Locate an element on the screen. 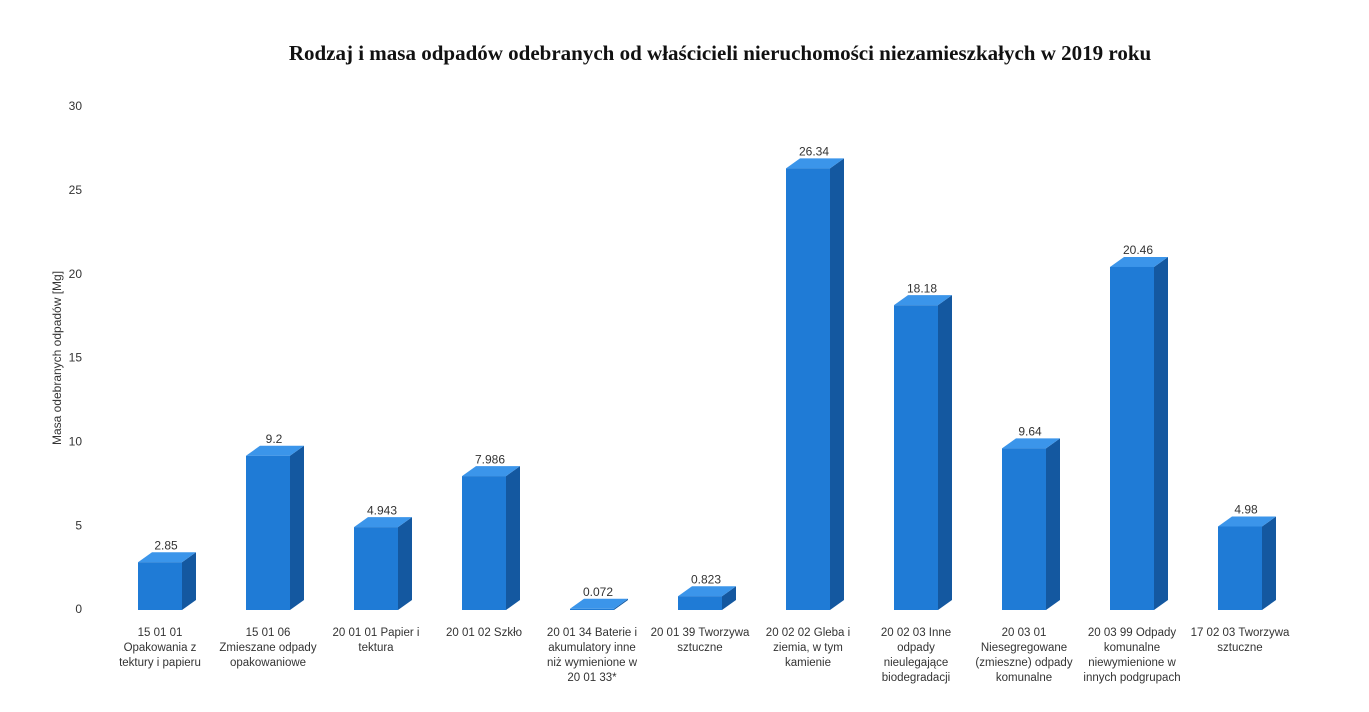  value-label: 26.34 is located at coordinates (814, 152).